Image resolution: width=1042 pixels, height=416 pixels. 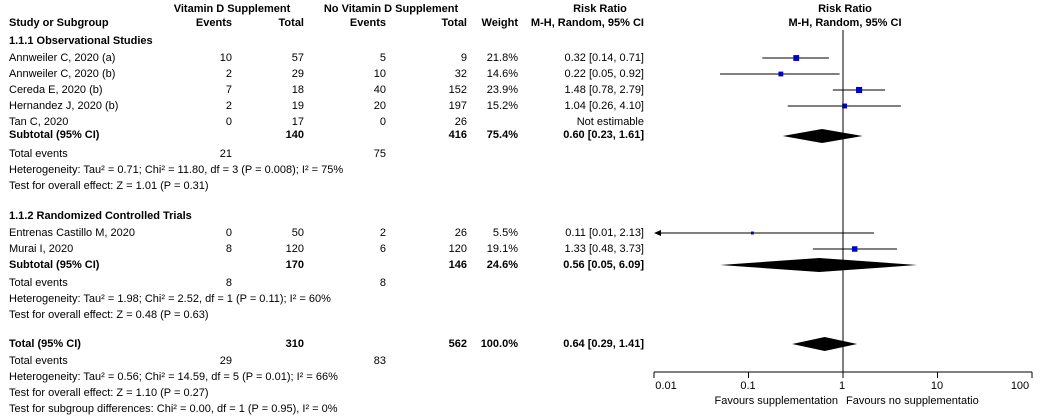 What do you see at coordinates (499, 23) in the screenshot?
I see `weight-col-header: Weight` at bounding box center [499, 23].